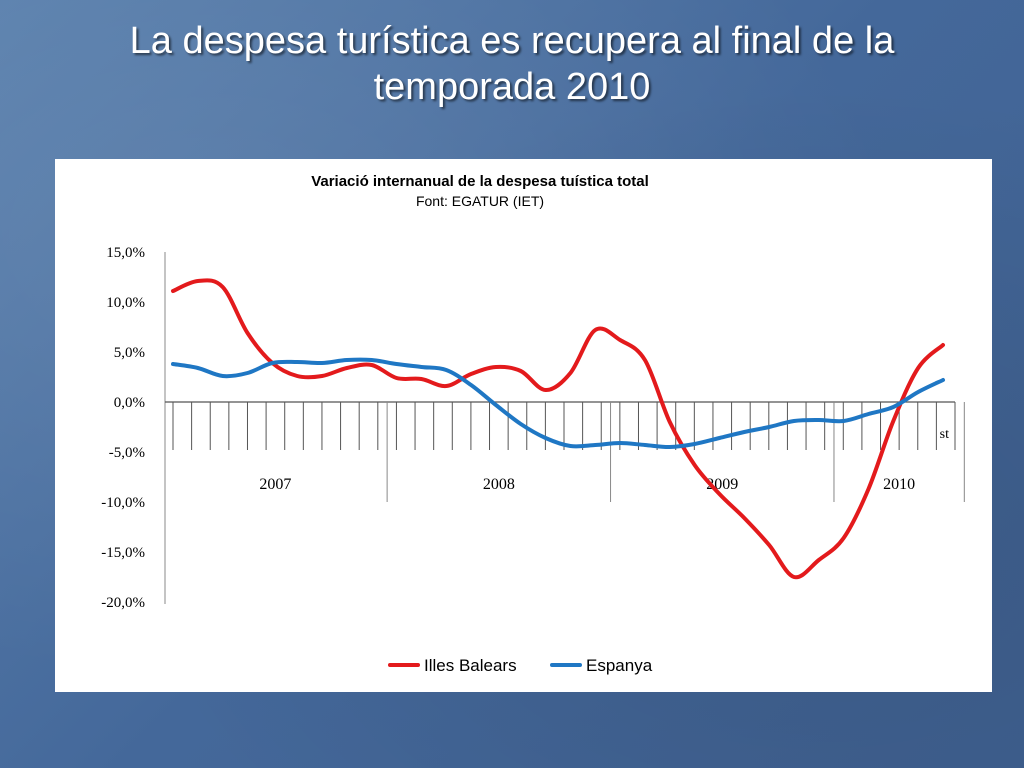 The width and height of the screenshot is (1024, 768). What do you see at coordinates (275, 484) in the screenshot?
I see `x-year-label: 2007` at bounding box center [275, 484].